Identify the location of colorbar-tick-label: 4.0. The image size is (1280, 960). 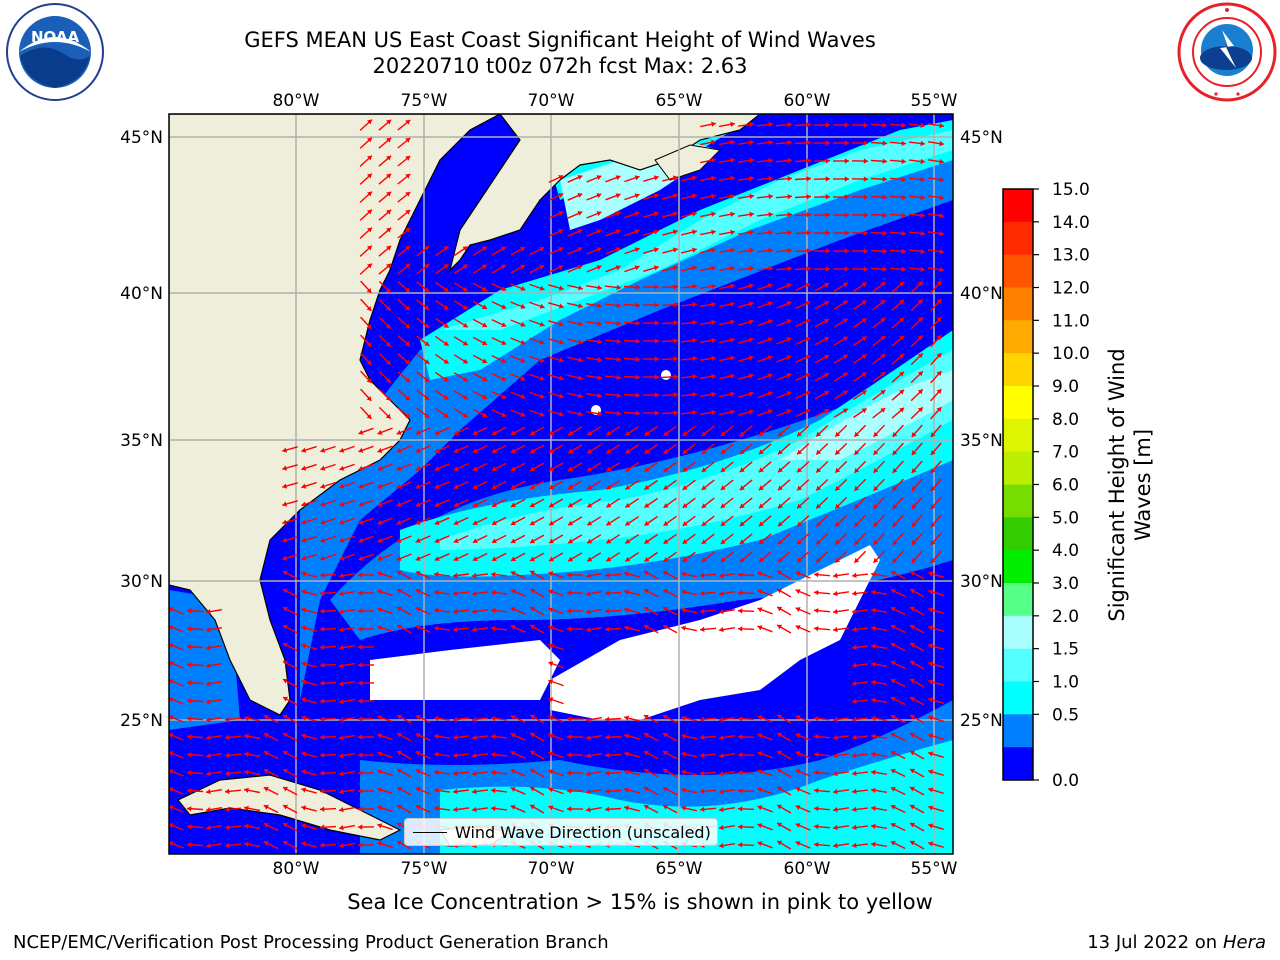
(1065, 551).